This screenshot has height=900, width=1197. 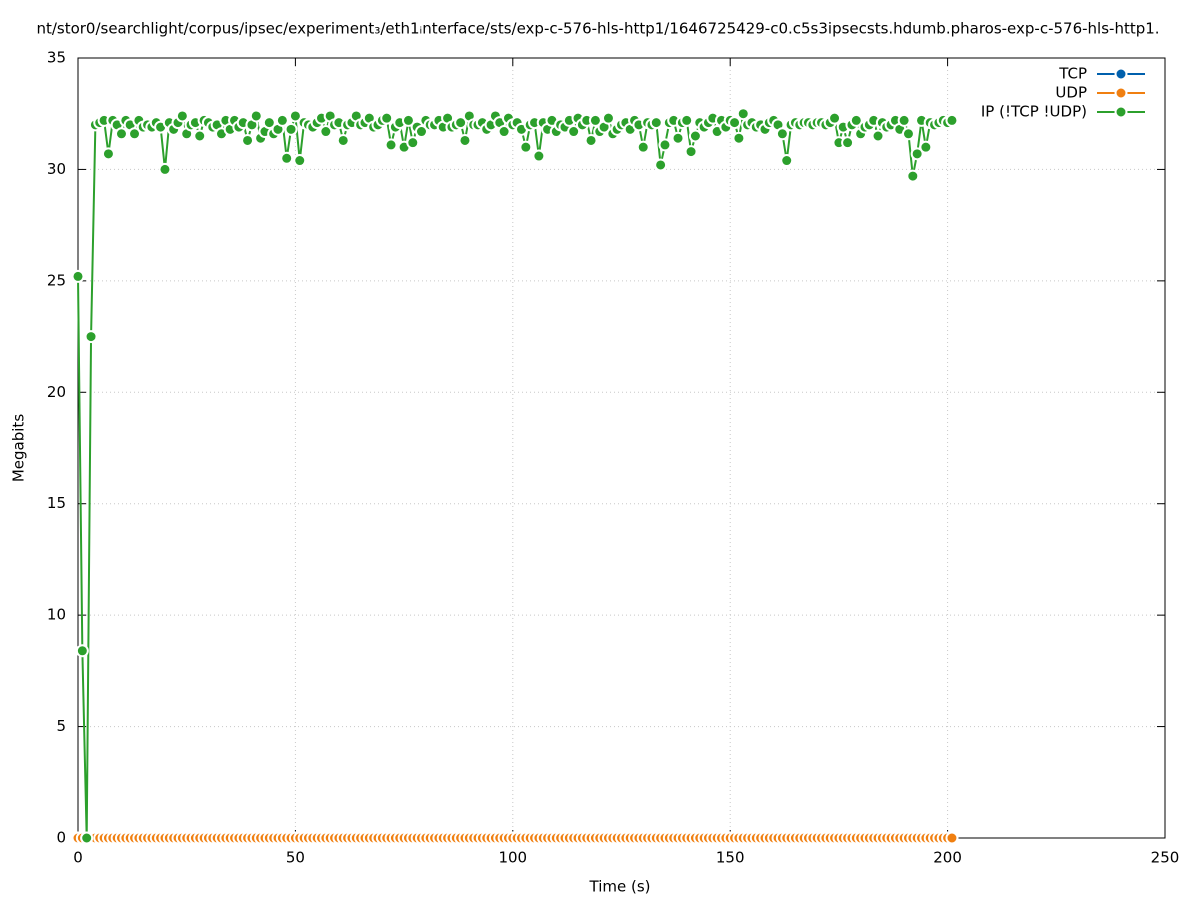 I want to click on y-tick-label: 10, so click(x=56, y=615).